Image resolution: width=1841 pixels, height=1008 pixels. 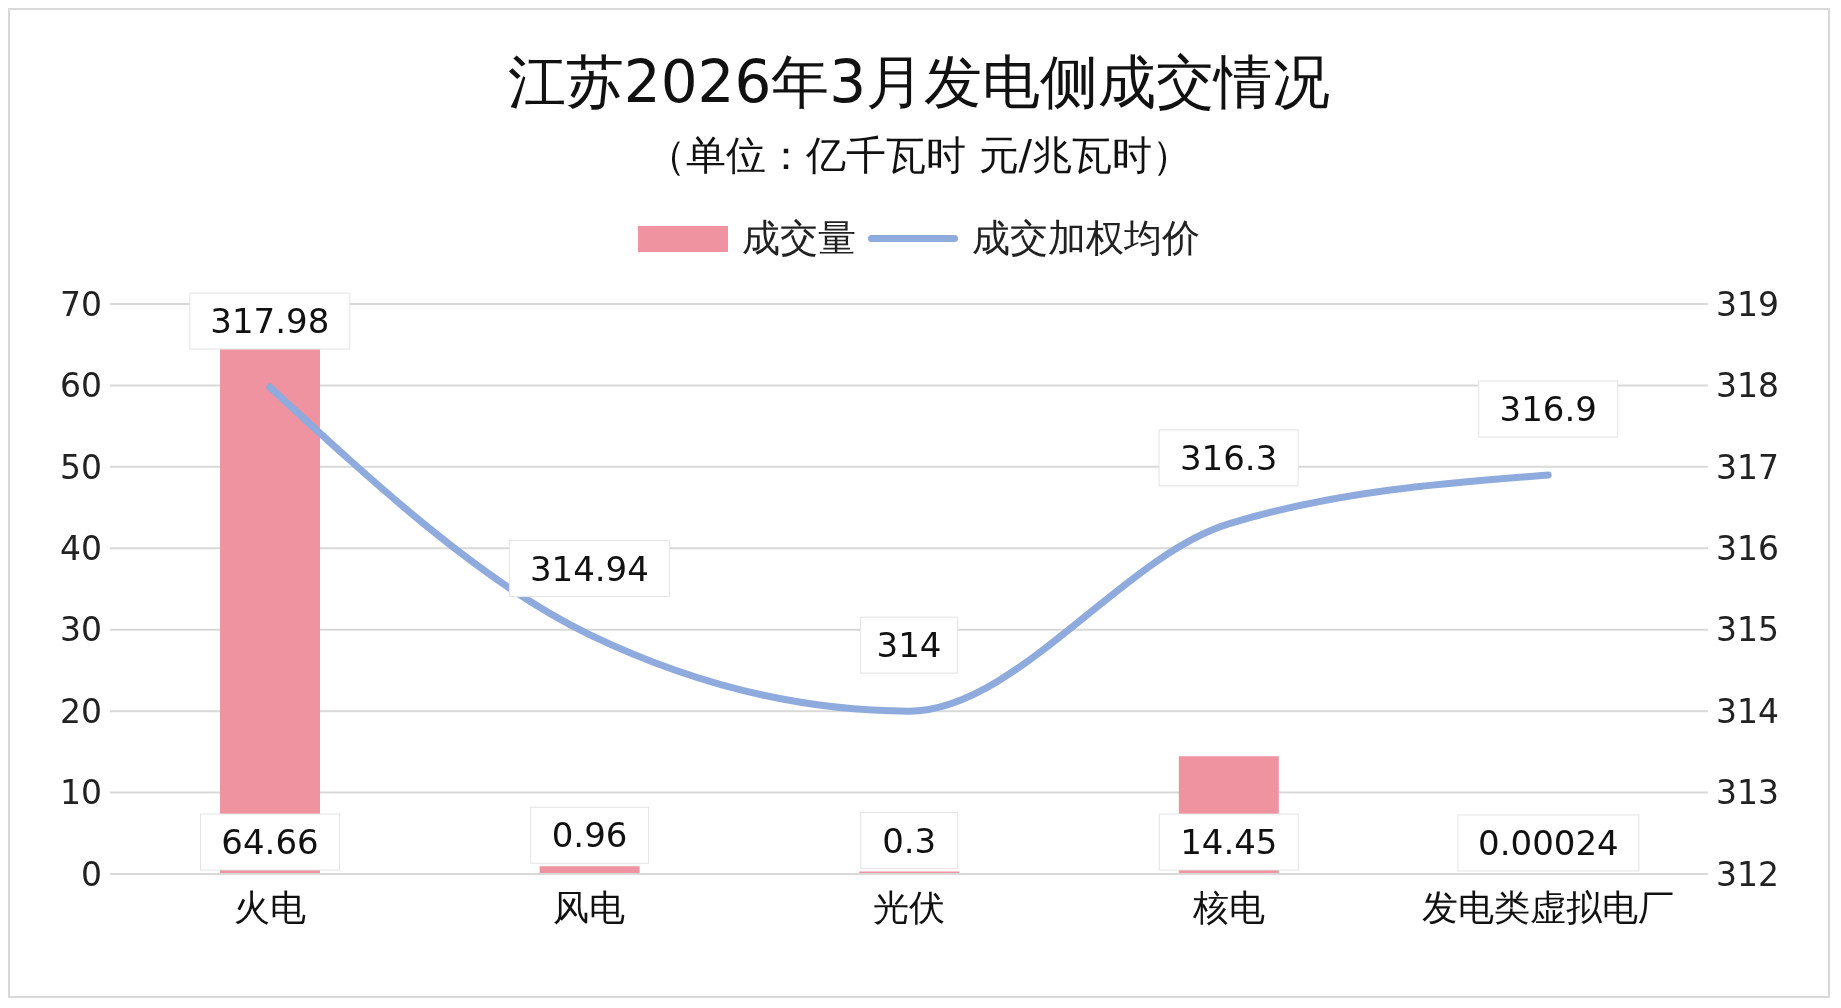 What do you see at coordinates (919, 82) in the screenshot?
I see `chart-title: 江苏2026年3月发电侧成交情况` at bounding box center [919, 82].